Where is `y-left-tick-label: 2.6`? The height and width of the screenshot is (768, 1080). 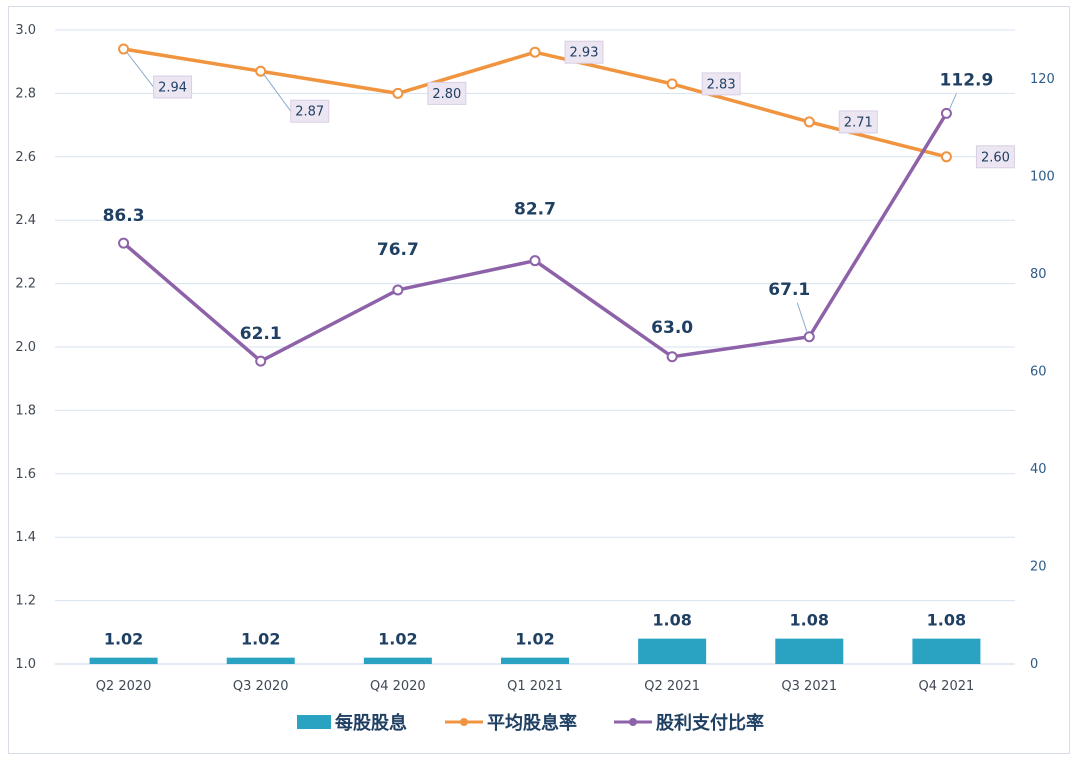
y-left-tick-label: 2.6 is located at coordinates (25, 157).